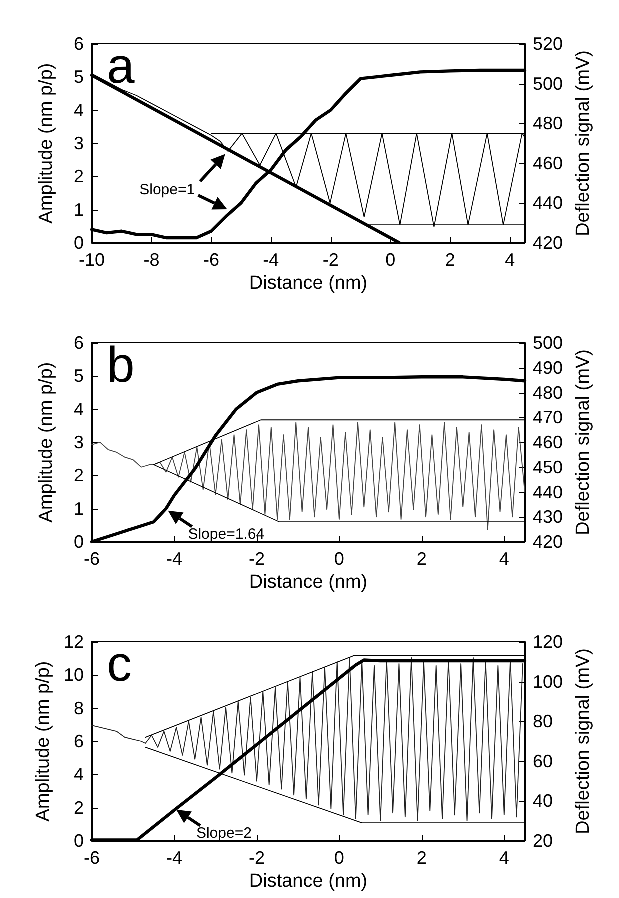  I want to click on y2-tick-label: 60, so click(543, 761).